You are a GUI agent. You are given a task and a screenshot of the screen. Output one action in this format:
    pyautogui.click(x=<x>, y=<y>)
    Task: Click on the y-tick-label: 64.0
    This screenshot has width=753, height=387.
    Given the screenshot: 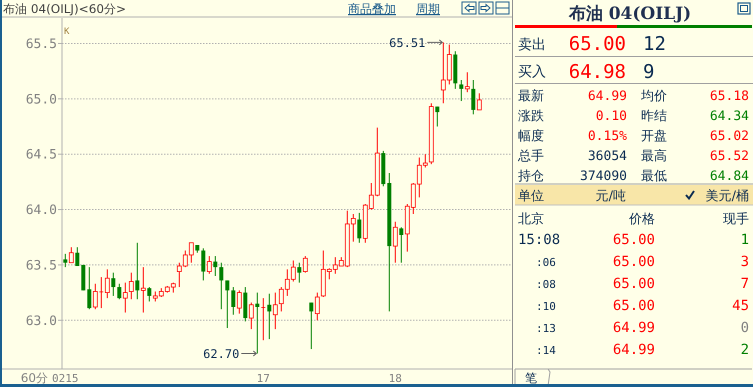 What is the action you would take?
    pyautogui.click(x=41, y=210)
    